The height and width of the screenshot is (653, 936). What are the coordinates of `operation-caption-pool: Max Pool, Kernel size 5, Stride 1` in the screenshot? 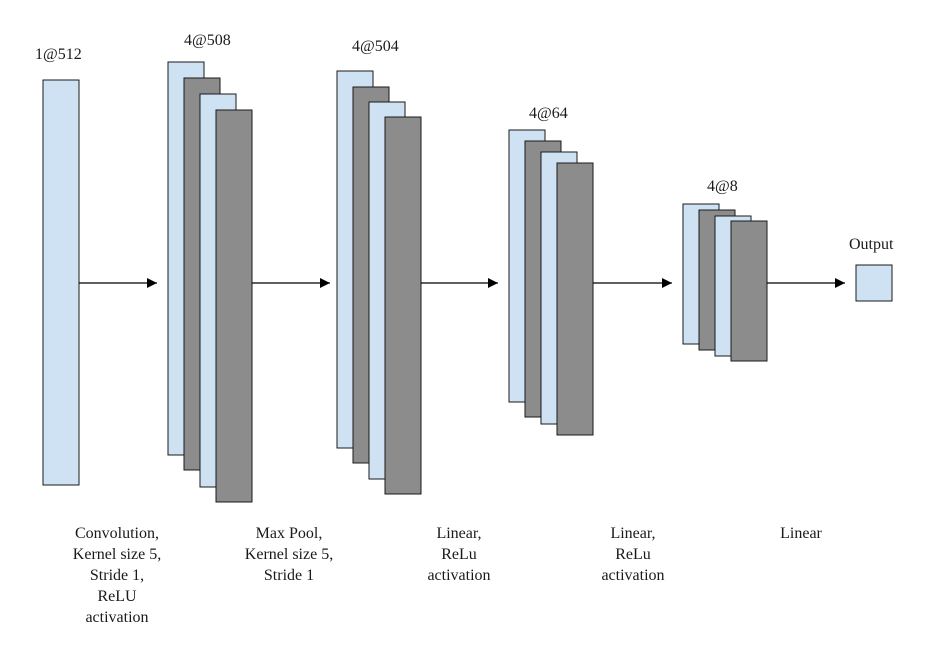 It's located at (289, 554).